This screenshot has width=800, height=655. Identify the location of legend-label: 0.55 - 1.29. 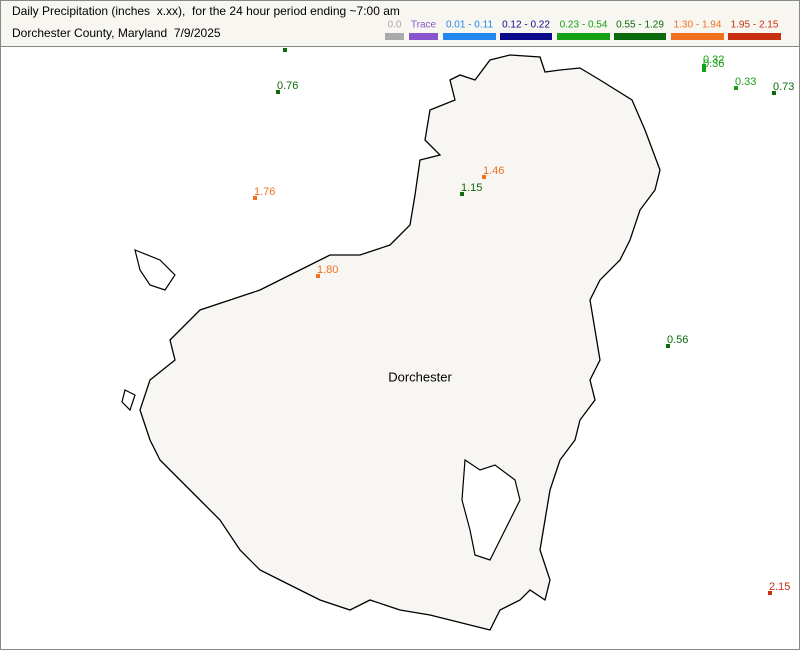
(640, 25).